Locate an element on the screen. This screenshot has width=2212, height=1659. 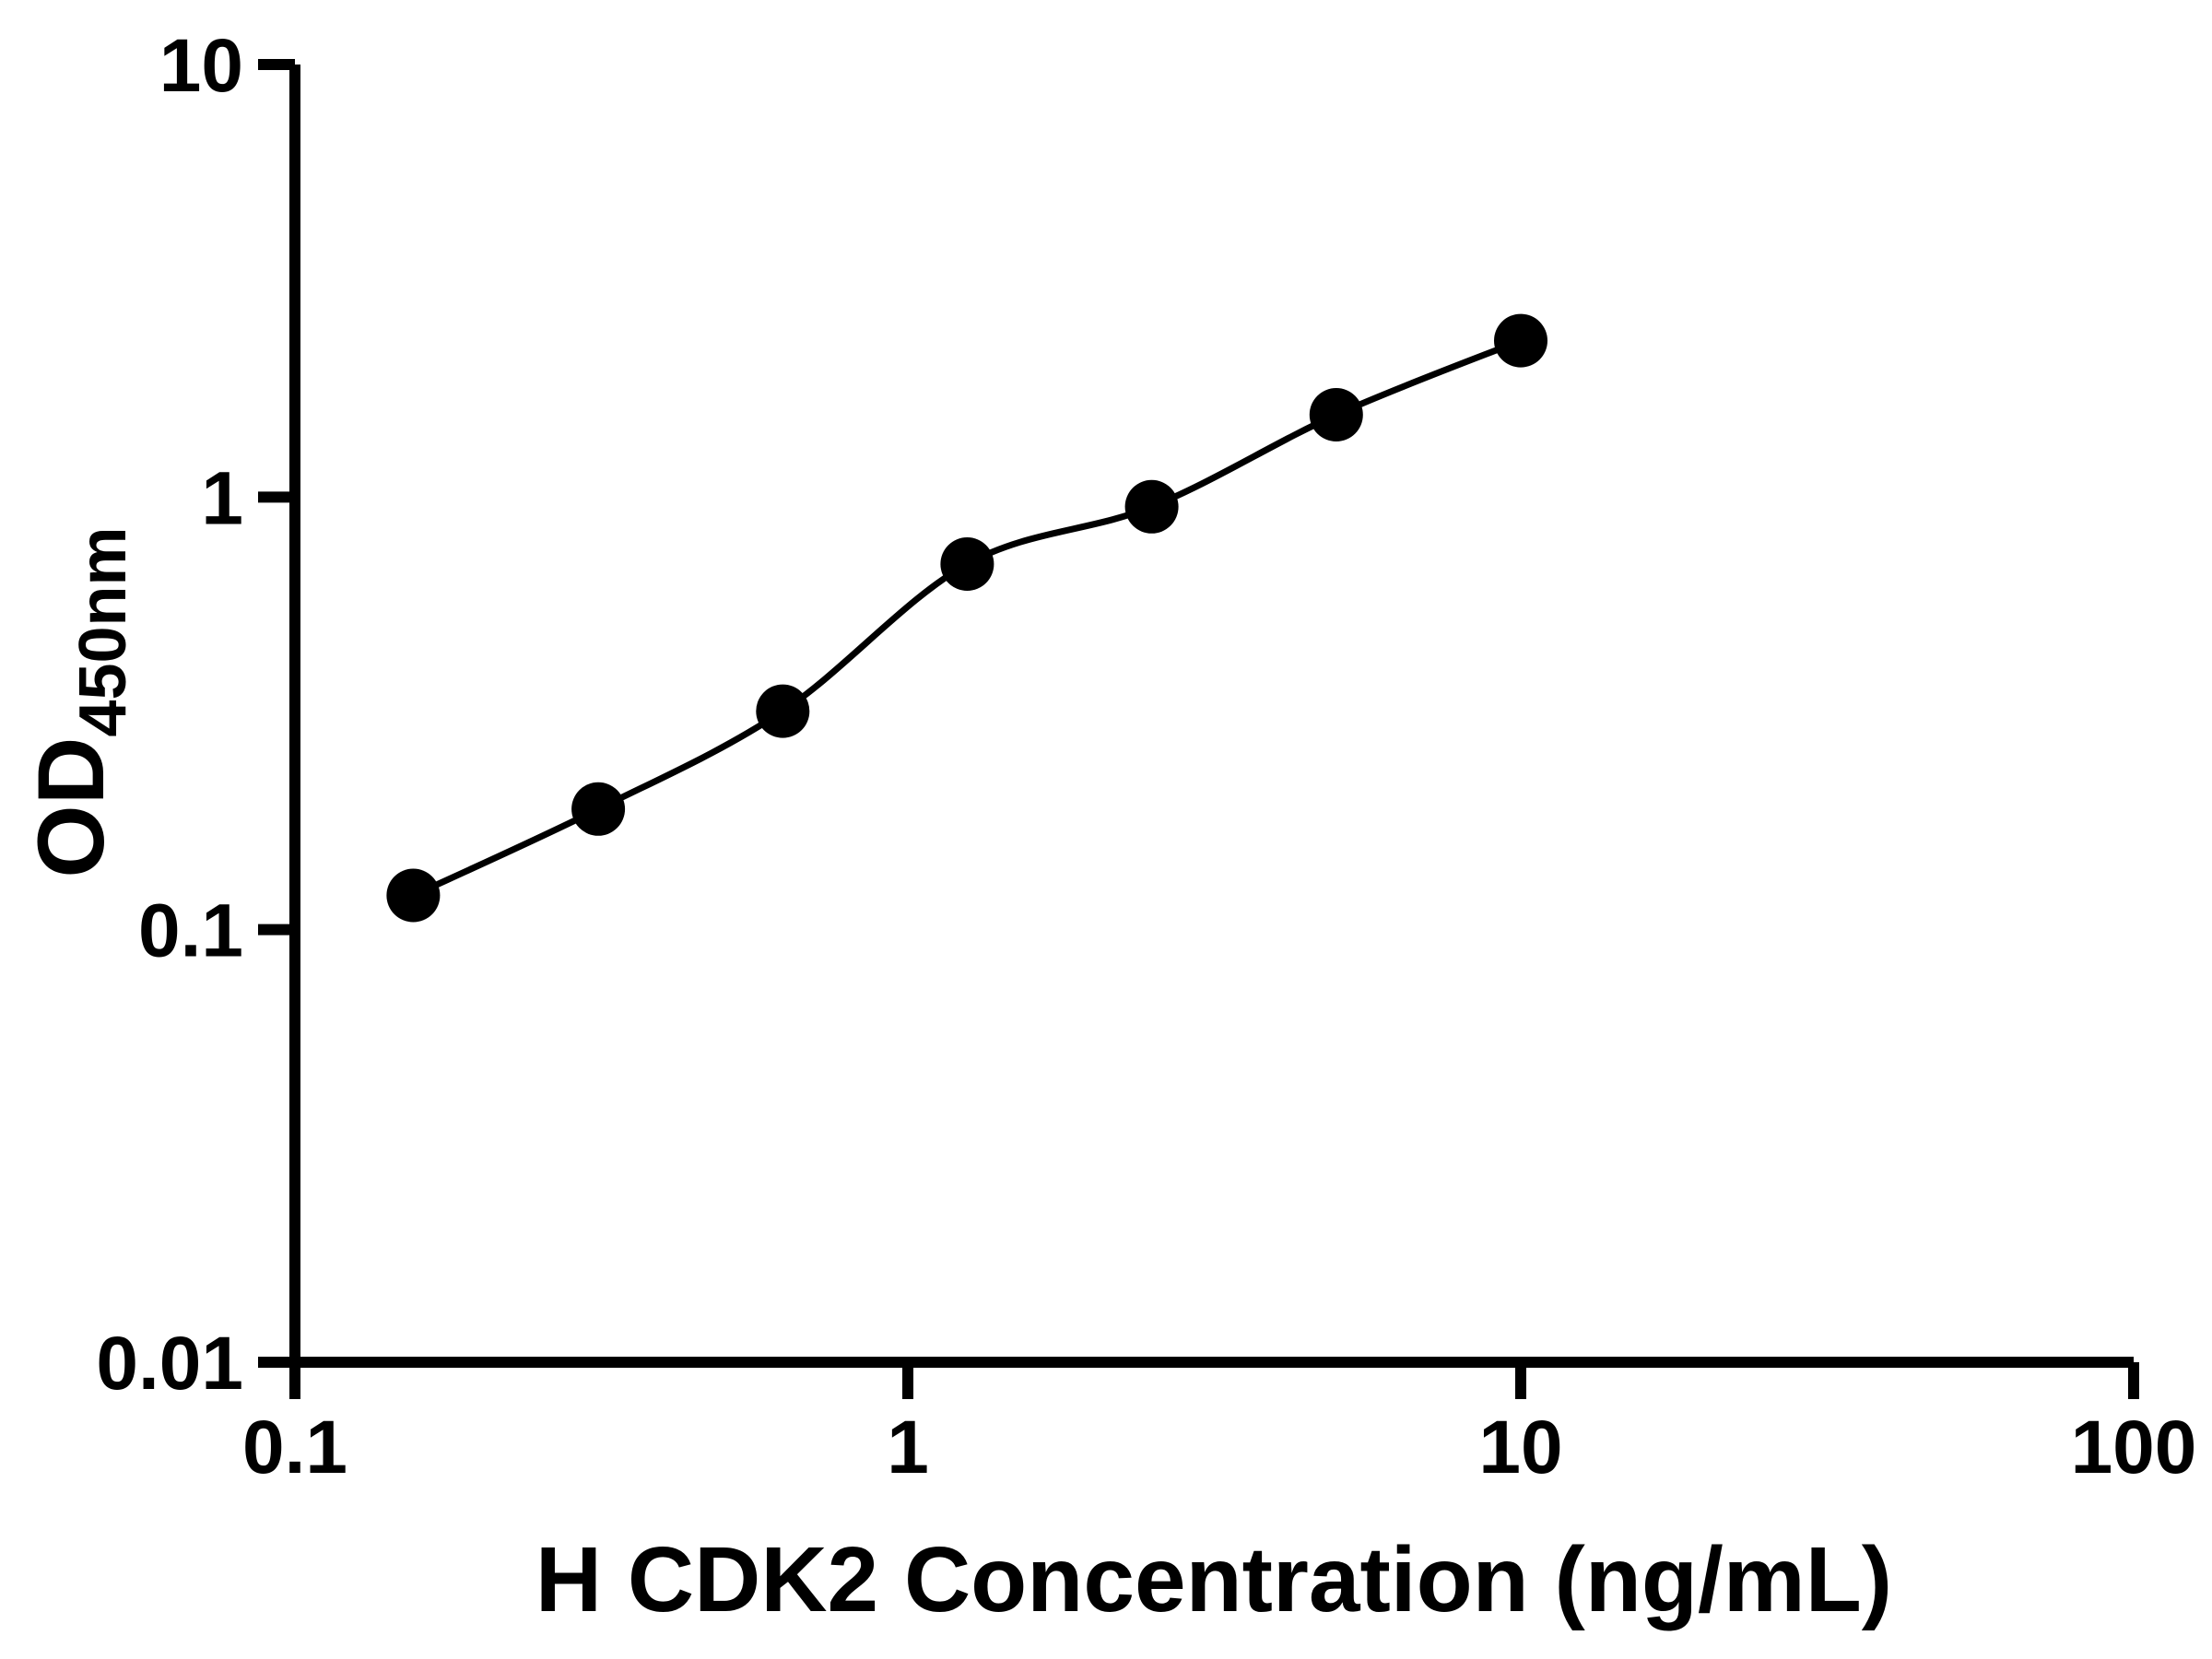
x-tick-label: 1 is located at coordinates (908, 1447).